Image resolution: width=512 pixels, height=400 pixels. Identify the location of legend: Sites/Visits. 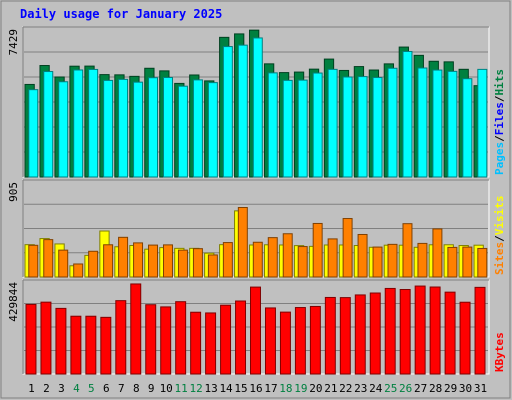
(499, 236).